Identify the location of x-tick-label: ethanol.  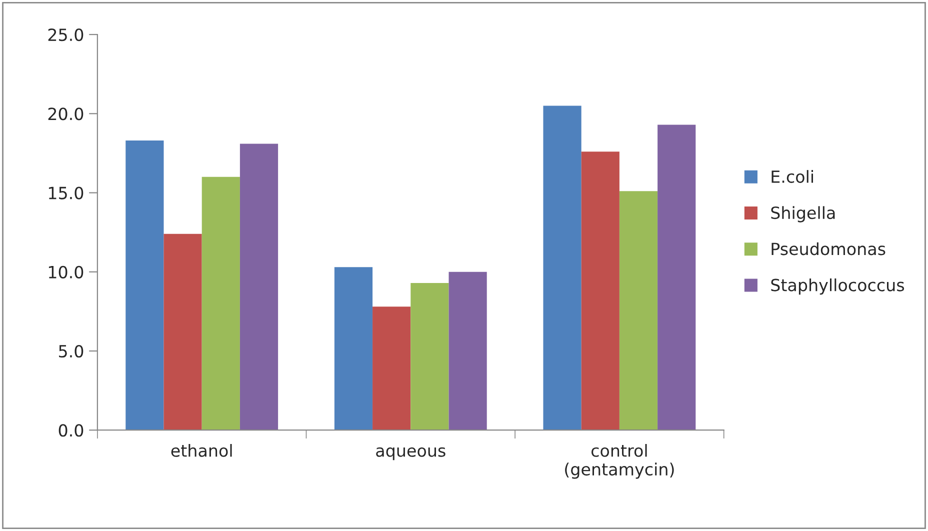
(201, 450).